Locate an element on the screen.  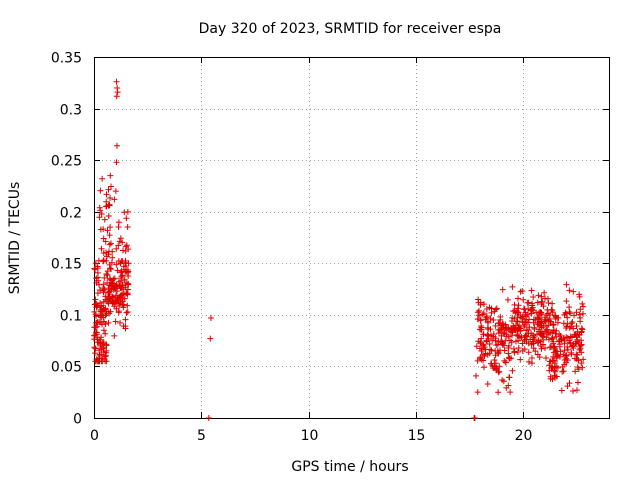
y-tick-label: 0.3 is located at coordinates (71, 111).